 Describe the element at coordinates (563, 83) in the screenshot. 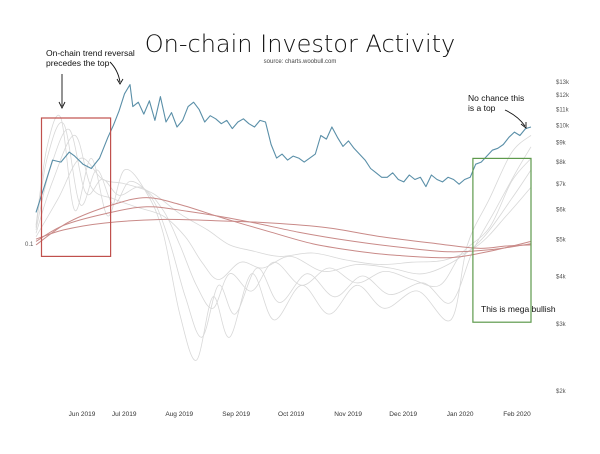

I see `y-tick-label: $13k` at that location.